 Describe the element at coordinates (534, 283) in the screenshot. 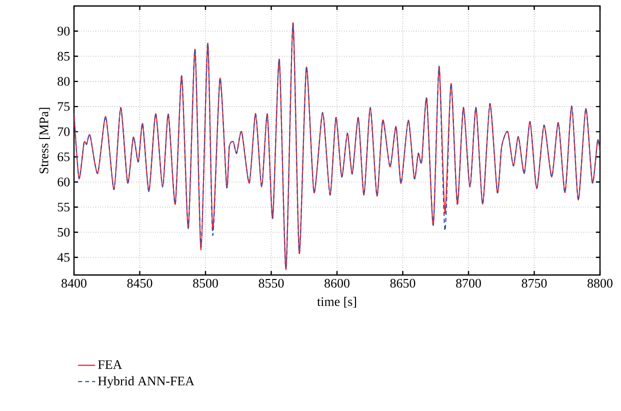

I see `x-tick-label: 8750` at that location.